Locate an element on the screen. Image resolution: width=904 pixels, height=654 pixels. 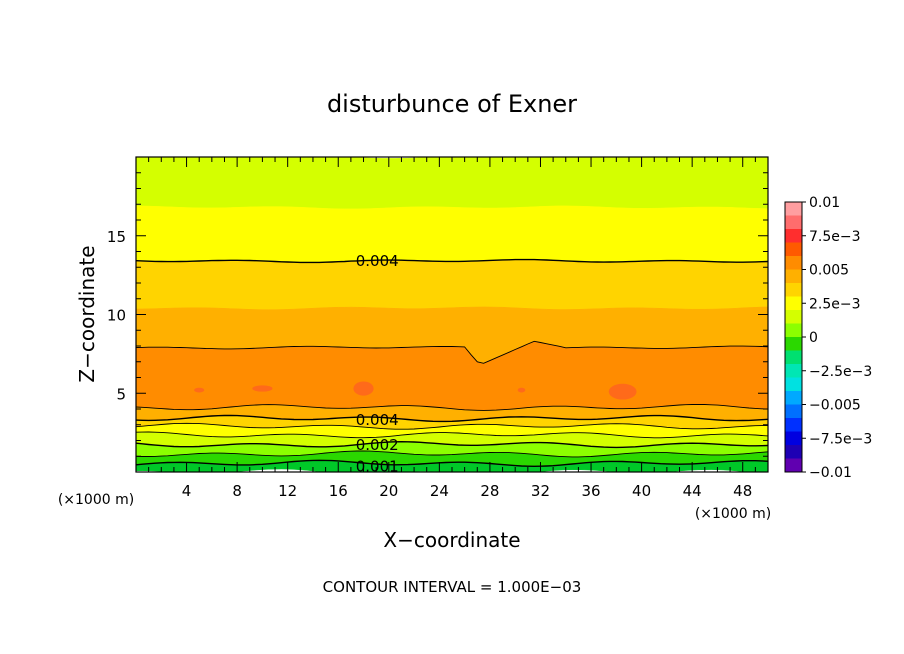
x-tick-label: 36 is located at coordinates (590, 491).